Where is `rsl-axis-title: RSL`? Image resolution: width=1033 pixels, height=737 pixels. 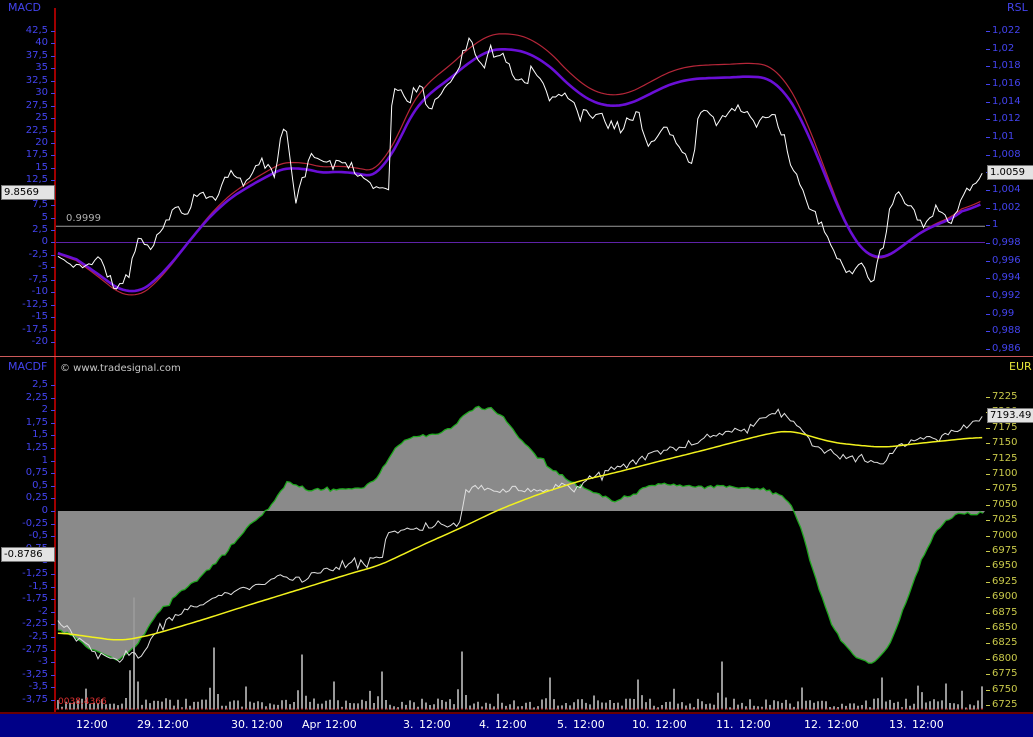
rsl-axis-title: RSL is located at coordinates (1017, 7).